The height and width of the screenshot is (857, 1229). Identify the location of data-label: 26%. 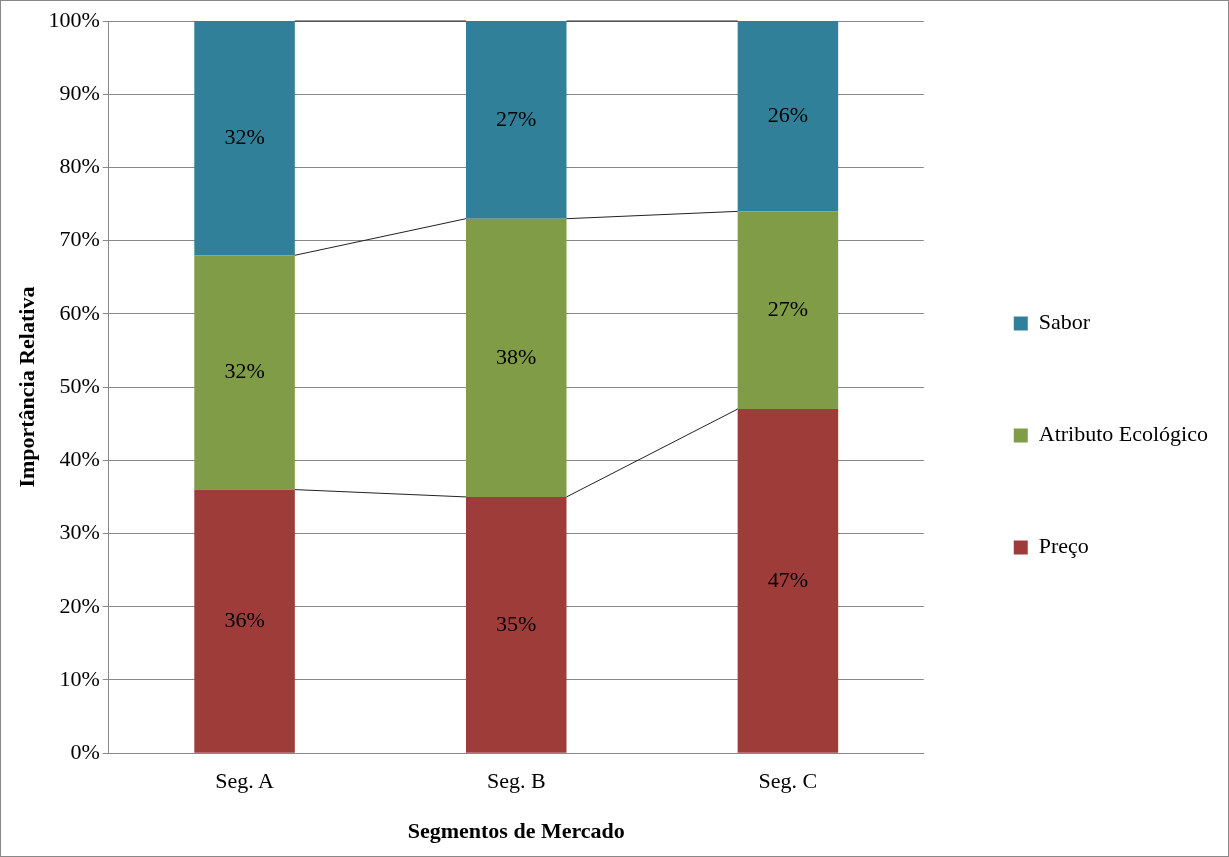
(788, 114).